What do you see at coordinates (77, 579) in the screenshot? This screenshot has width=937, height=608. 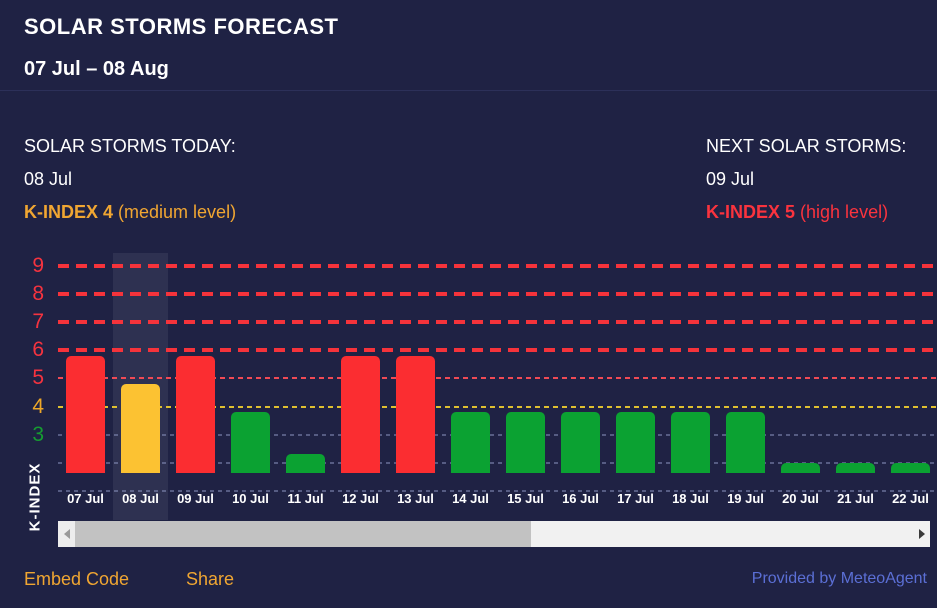 I see `embed-code-link: Embed Code` at bounding box center [77, 579].